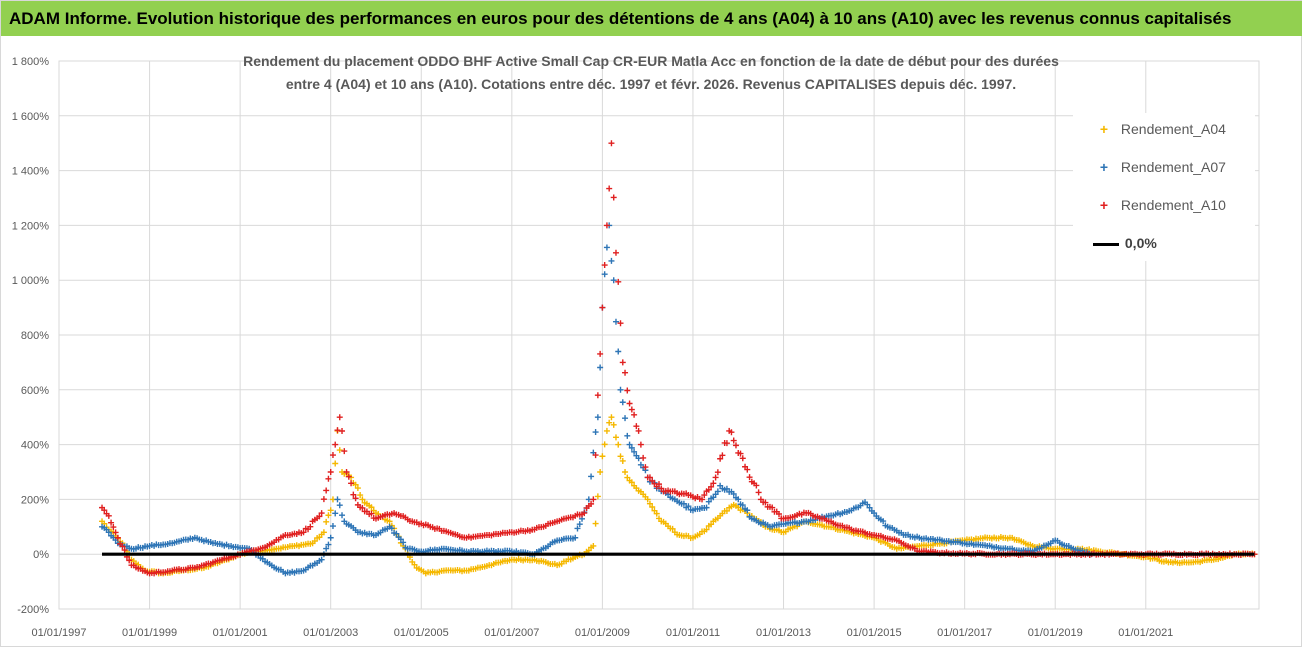 The width and height of the screenshot is (1302, 648). What do you see at coordinates (964, 633) in the screenshot?
I see `x-tick-label: 01/01/2017` at bounding box center [964, 633].